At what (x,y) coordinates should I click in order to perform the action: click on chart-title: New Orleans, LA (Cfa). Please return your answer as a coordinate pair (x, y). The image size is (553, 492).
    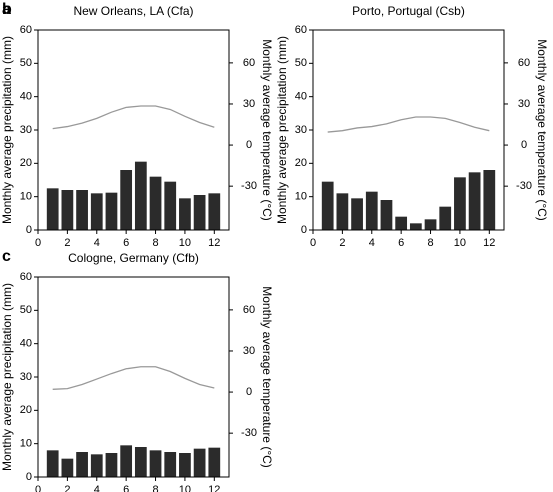
    Looking at the image, I should click on (133, 11).